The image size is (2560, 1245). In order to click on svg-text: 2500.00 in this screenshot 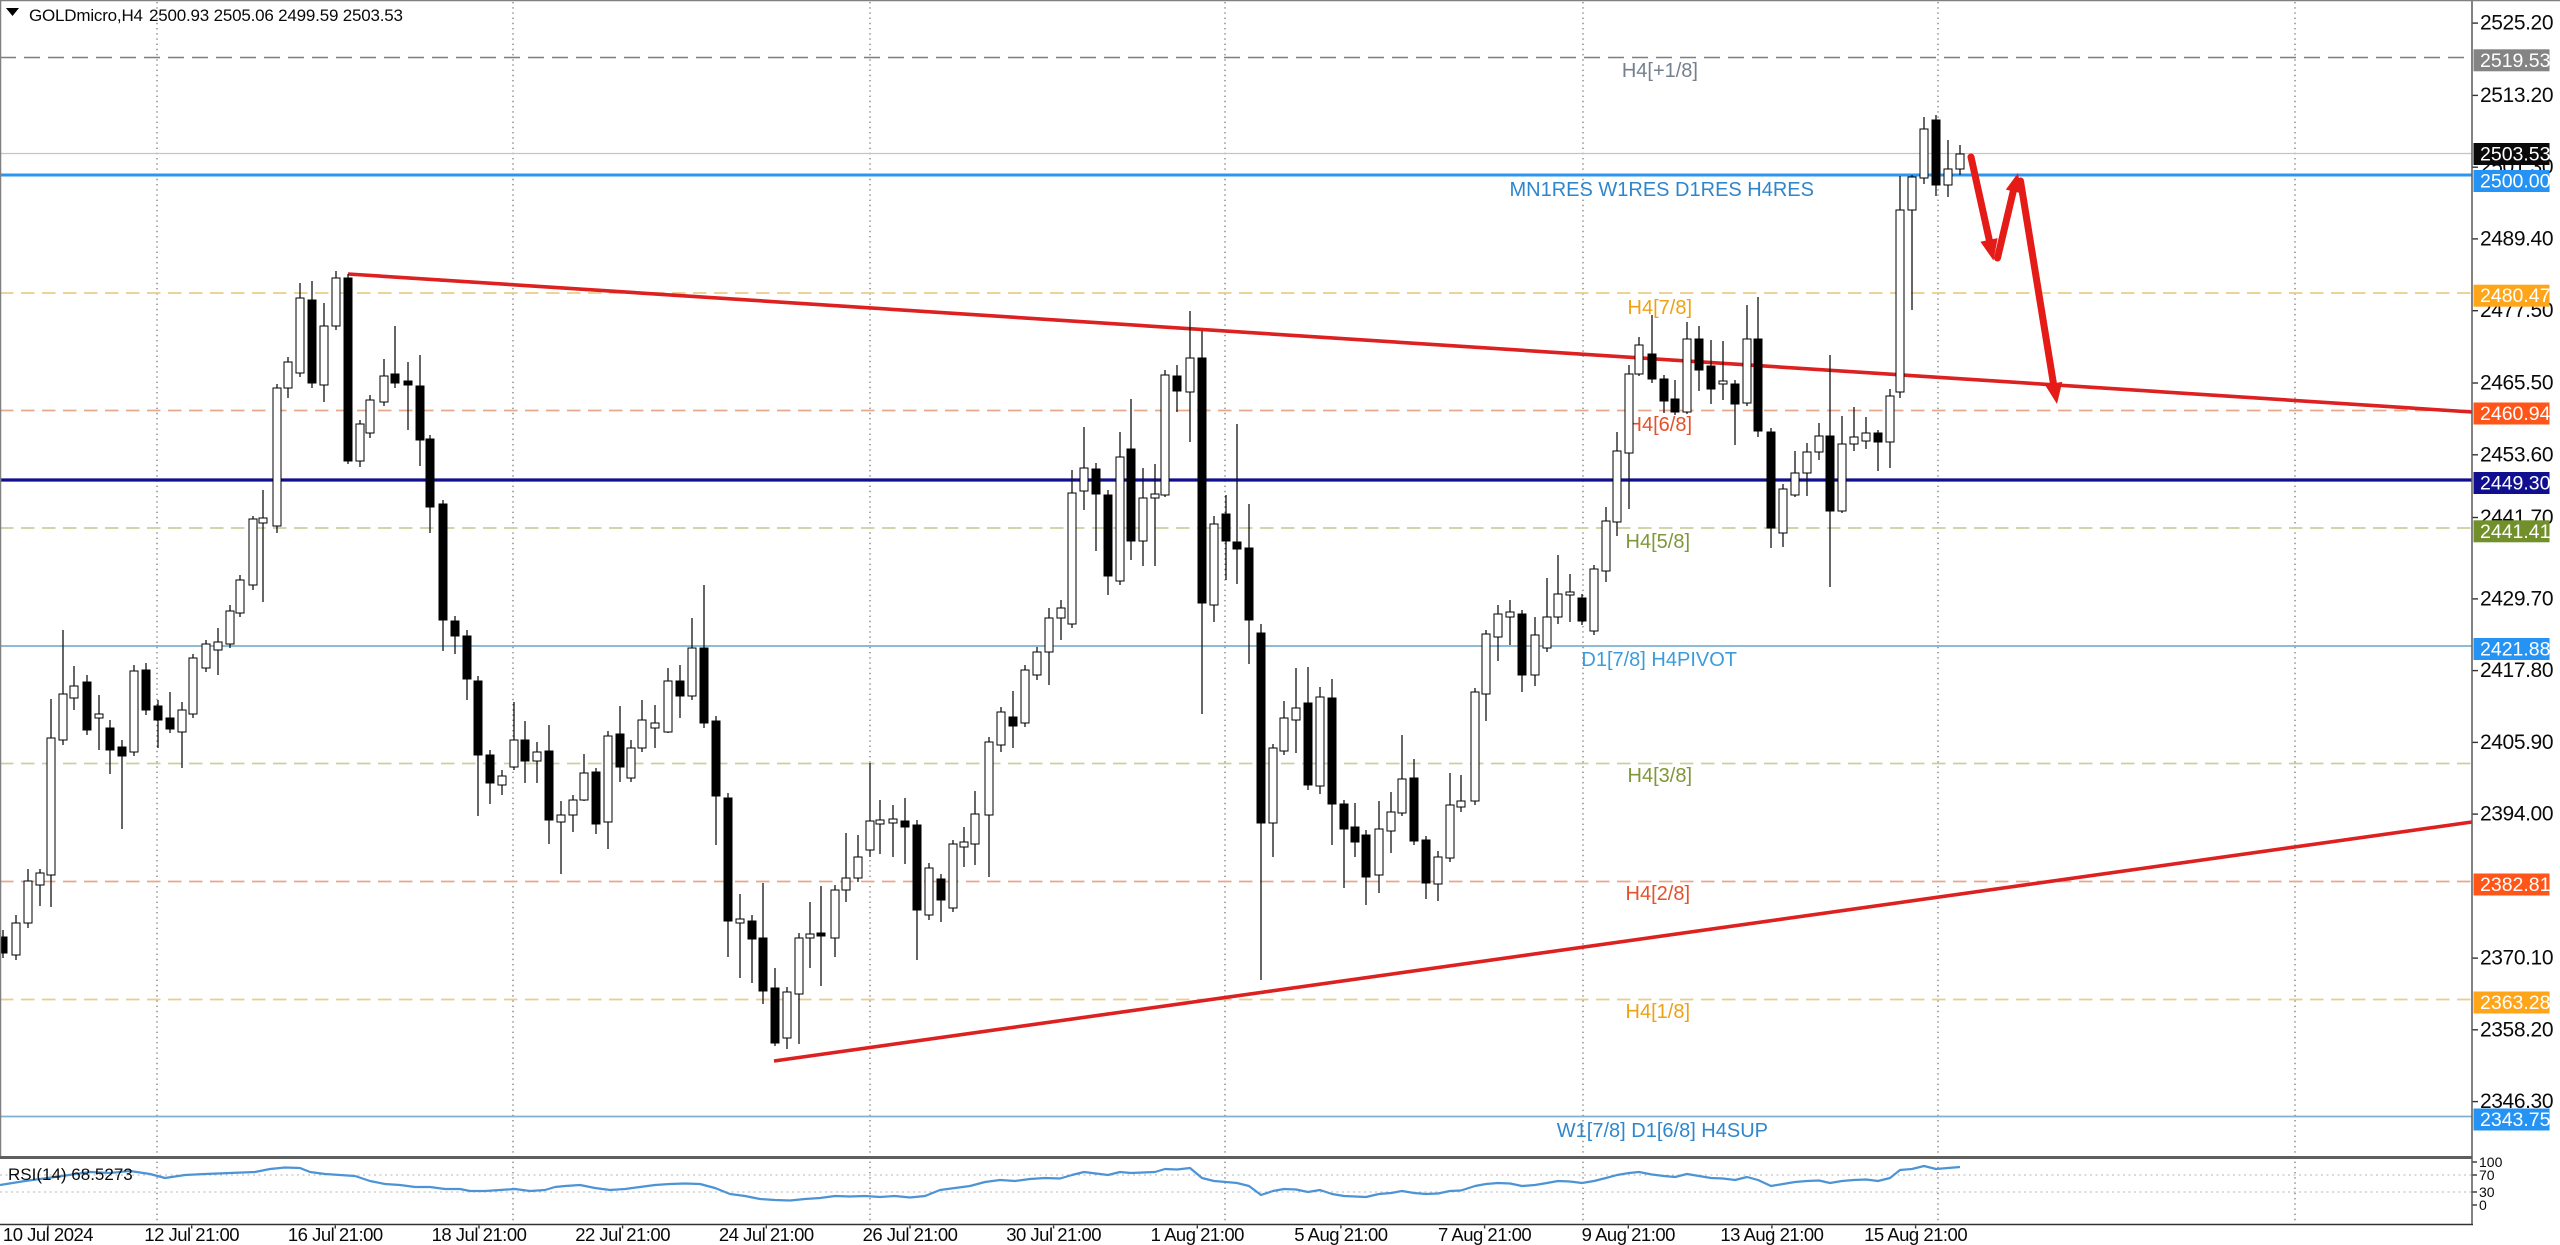, I will do `click(2515, 182)`.